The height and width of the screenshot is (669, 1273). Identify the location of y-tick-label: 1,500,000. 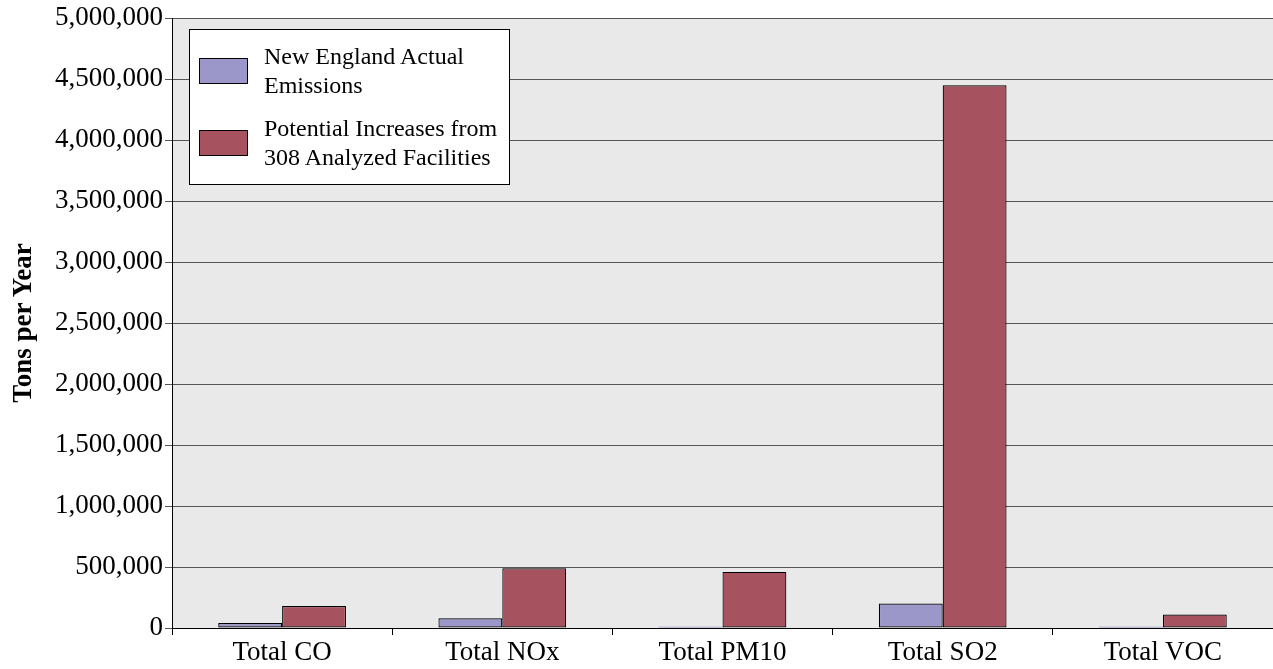
(109, 443).